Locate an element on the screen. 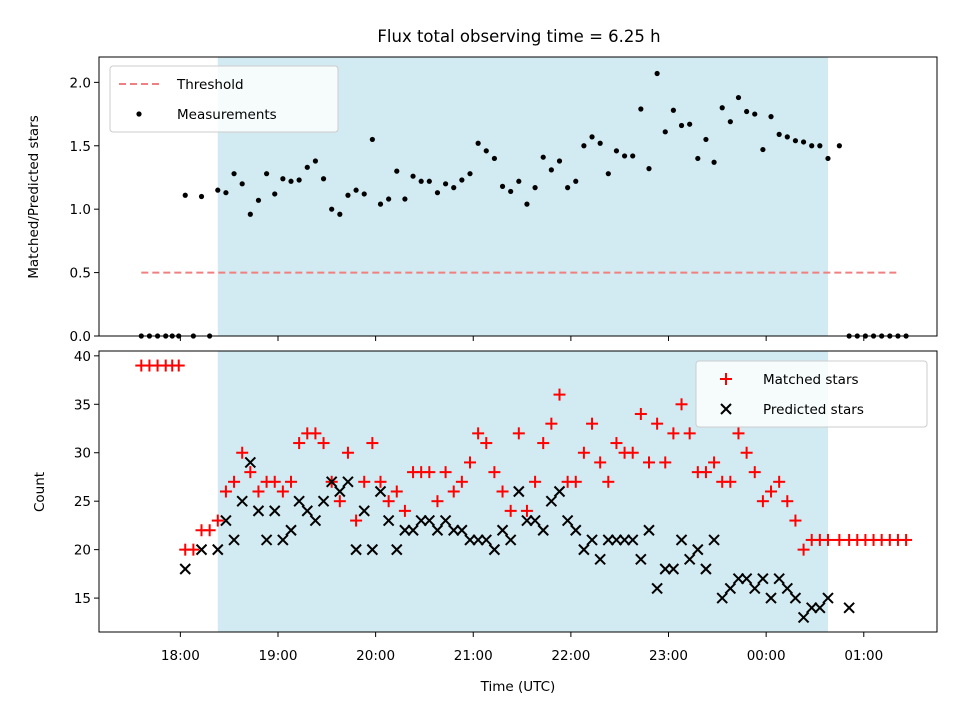 Image resolution: width=960 pixels, height=720 pixels. x-axis-label: Time (UTC) is located at coordinates (518, 687).